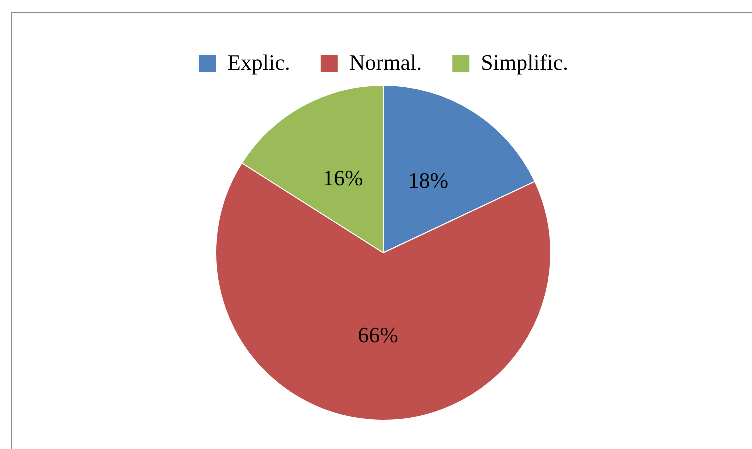  What do you see at coordinates (343, 177) in the screenshot?
I see `data-label: 16%` at bounding box center [343, 177].